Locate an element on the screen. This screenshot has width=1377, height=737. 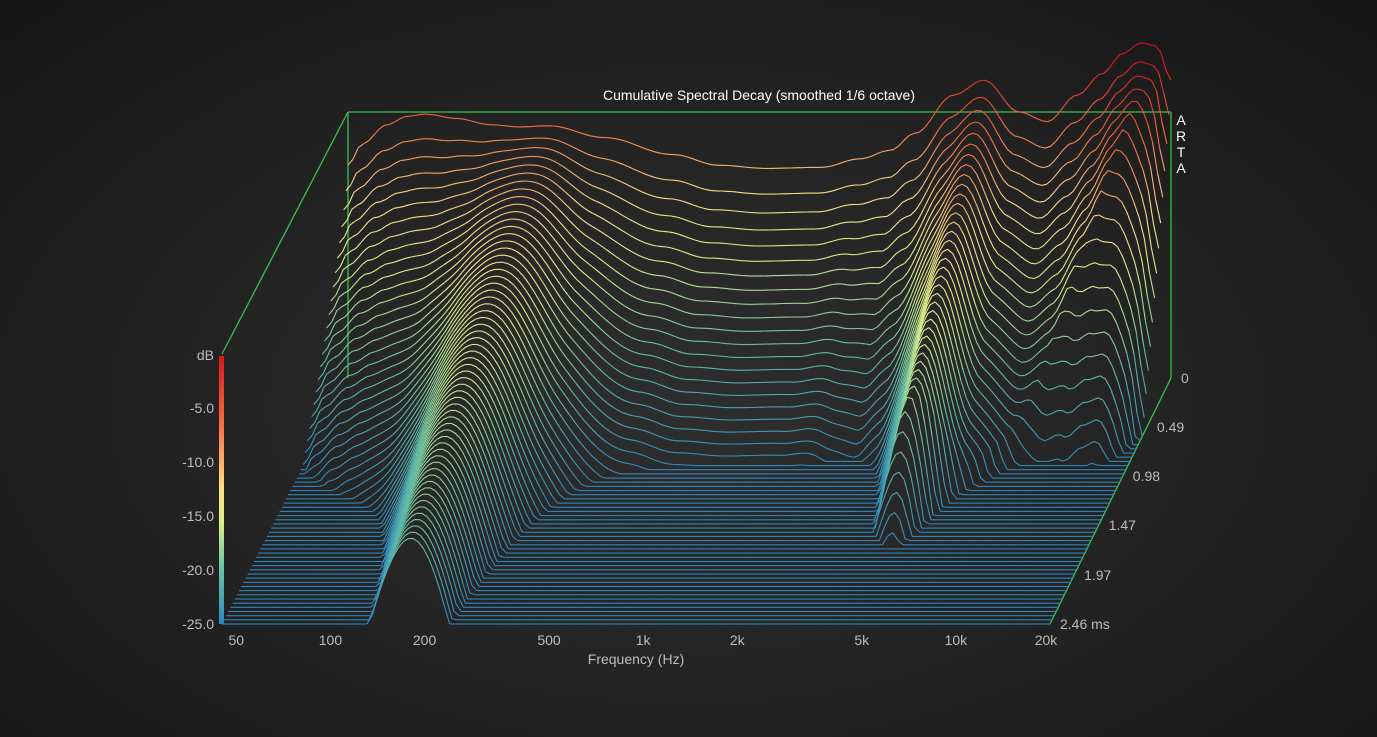
brand-letter: T is located at coordinates (1181, 152).